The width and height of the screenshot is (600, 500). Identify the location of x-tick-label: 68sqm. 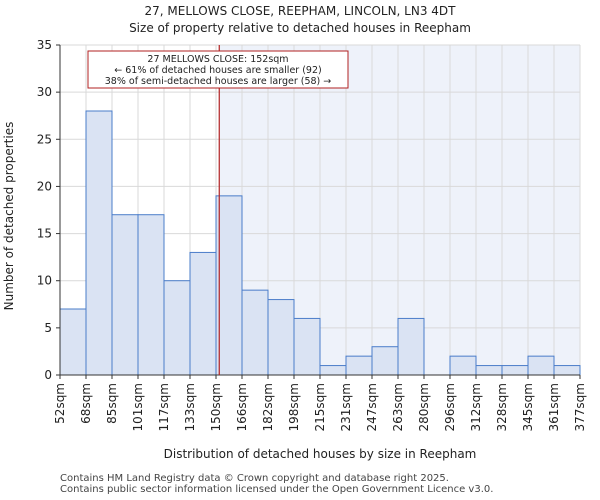
(86, 403).